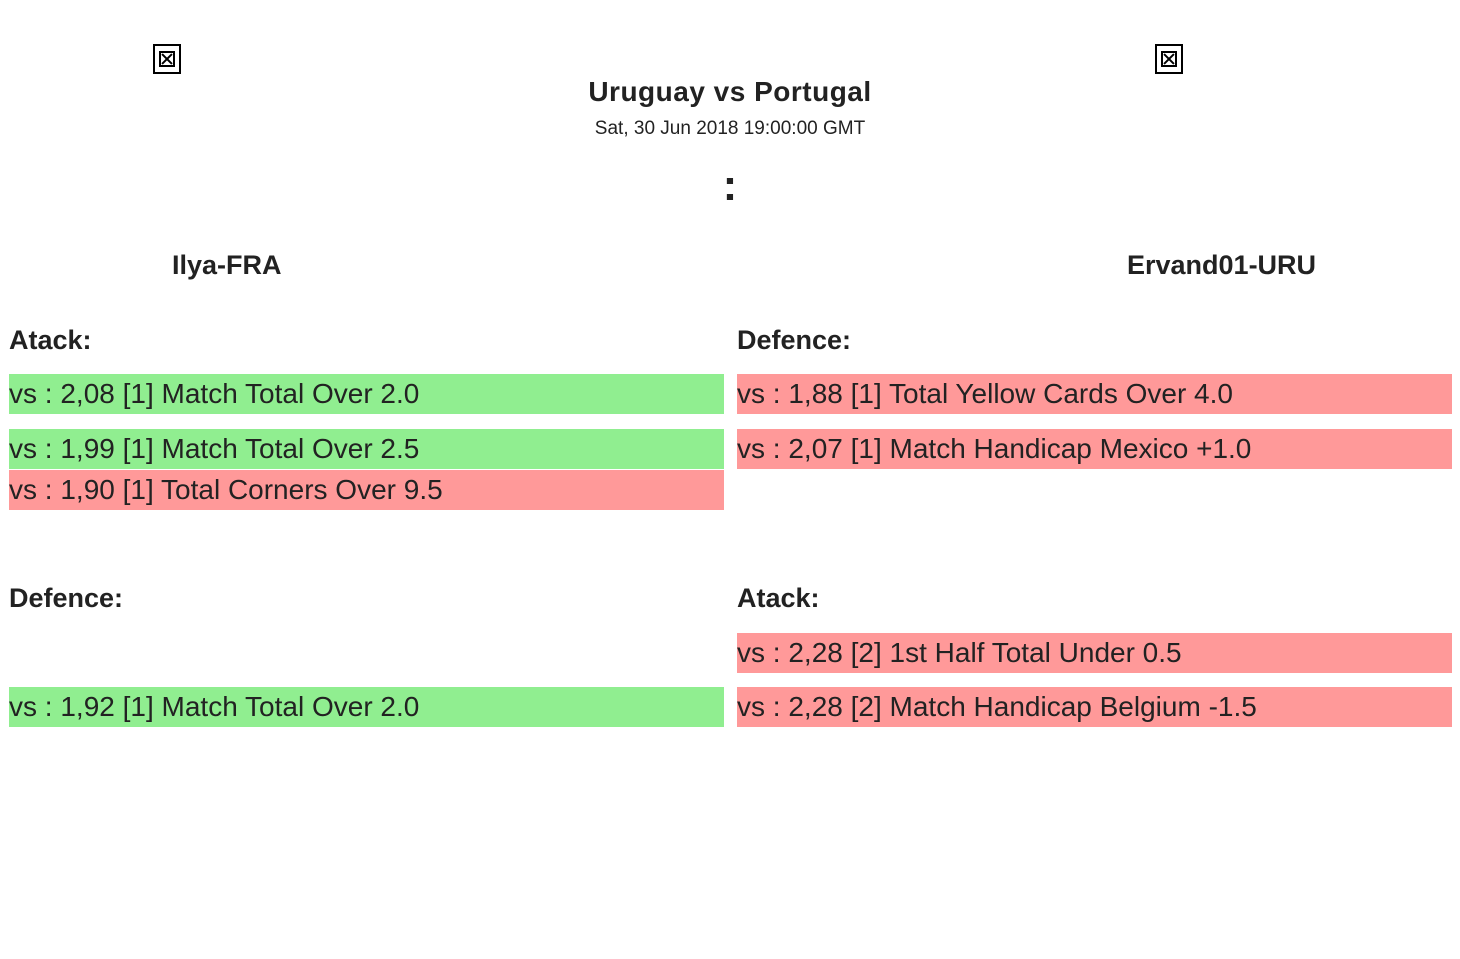 The width and height of the screenshot is (1460, 959). I want to click on left-attack-bet: vs : 2,08 [1] Match Total Over 2.0, so click(366, 394).